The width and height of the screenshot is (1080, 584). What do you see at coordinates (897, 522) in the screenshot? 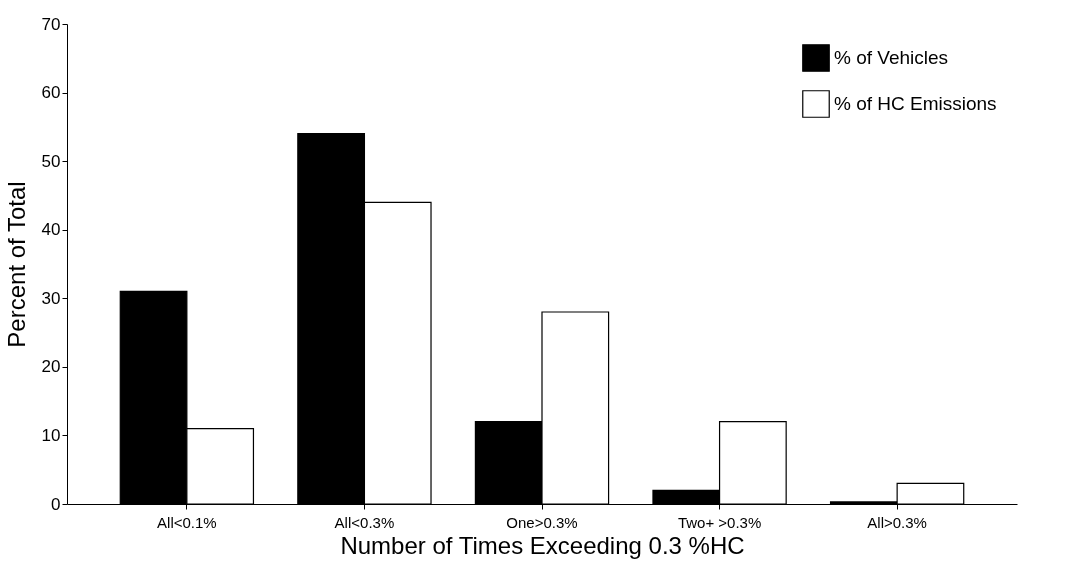
I see `x-tick-label: All>0.3%` at bounding box center [897, 522].